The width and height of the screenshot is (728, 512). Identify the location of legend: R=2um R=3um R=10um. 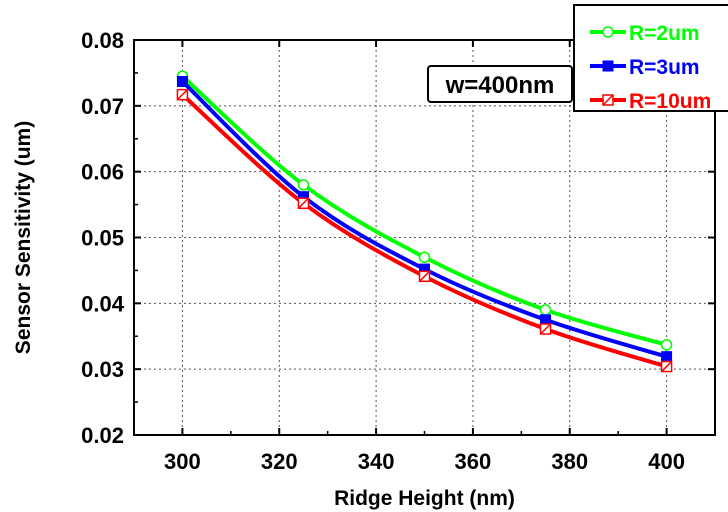
(650, 58).